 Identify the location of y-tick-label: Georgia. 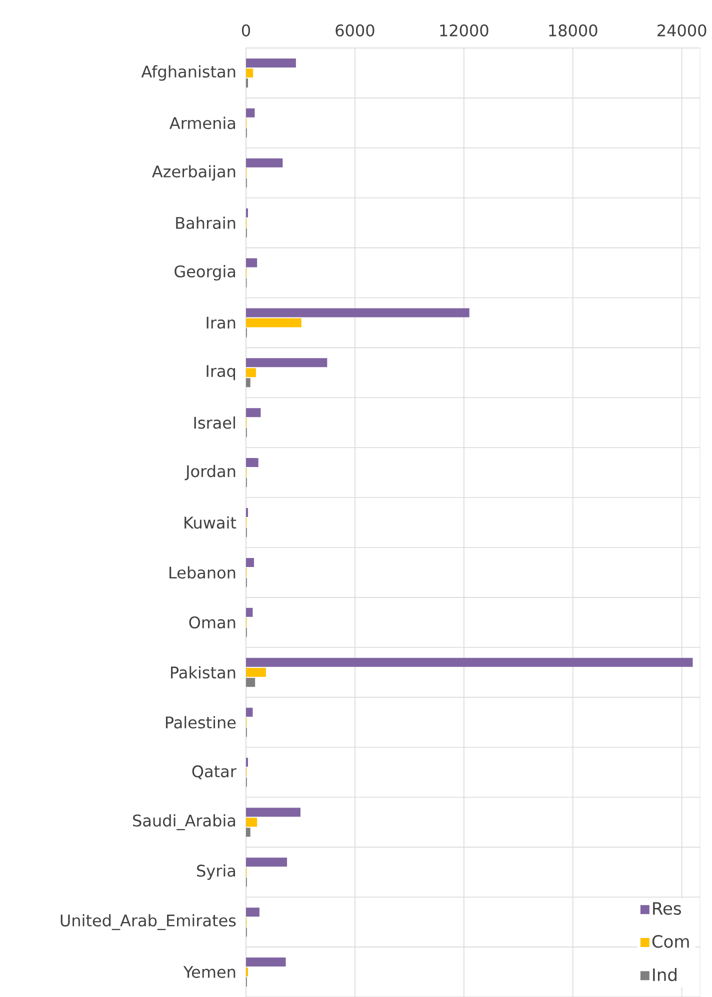
(205, 273).